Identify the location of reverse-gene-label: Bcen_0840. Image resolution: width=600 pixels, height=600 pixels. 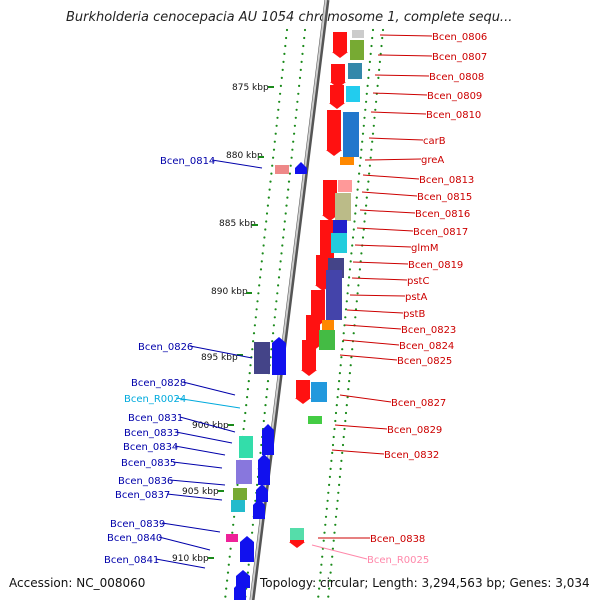
(134, 538).